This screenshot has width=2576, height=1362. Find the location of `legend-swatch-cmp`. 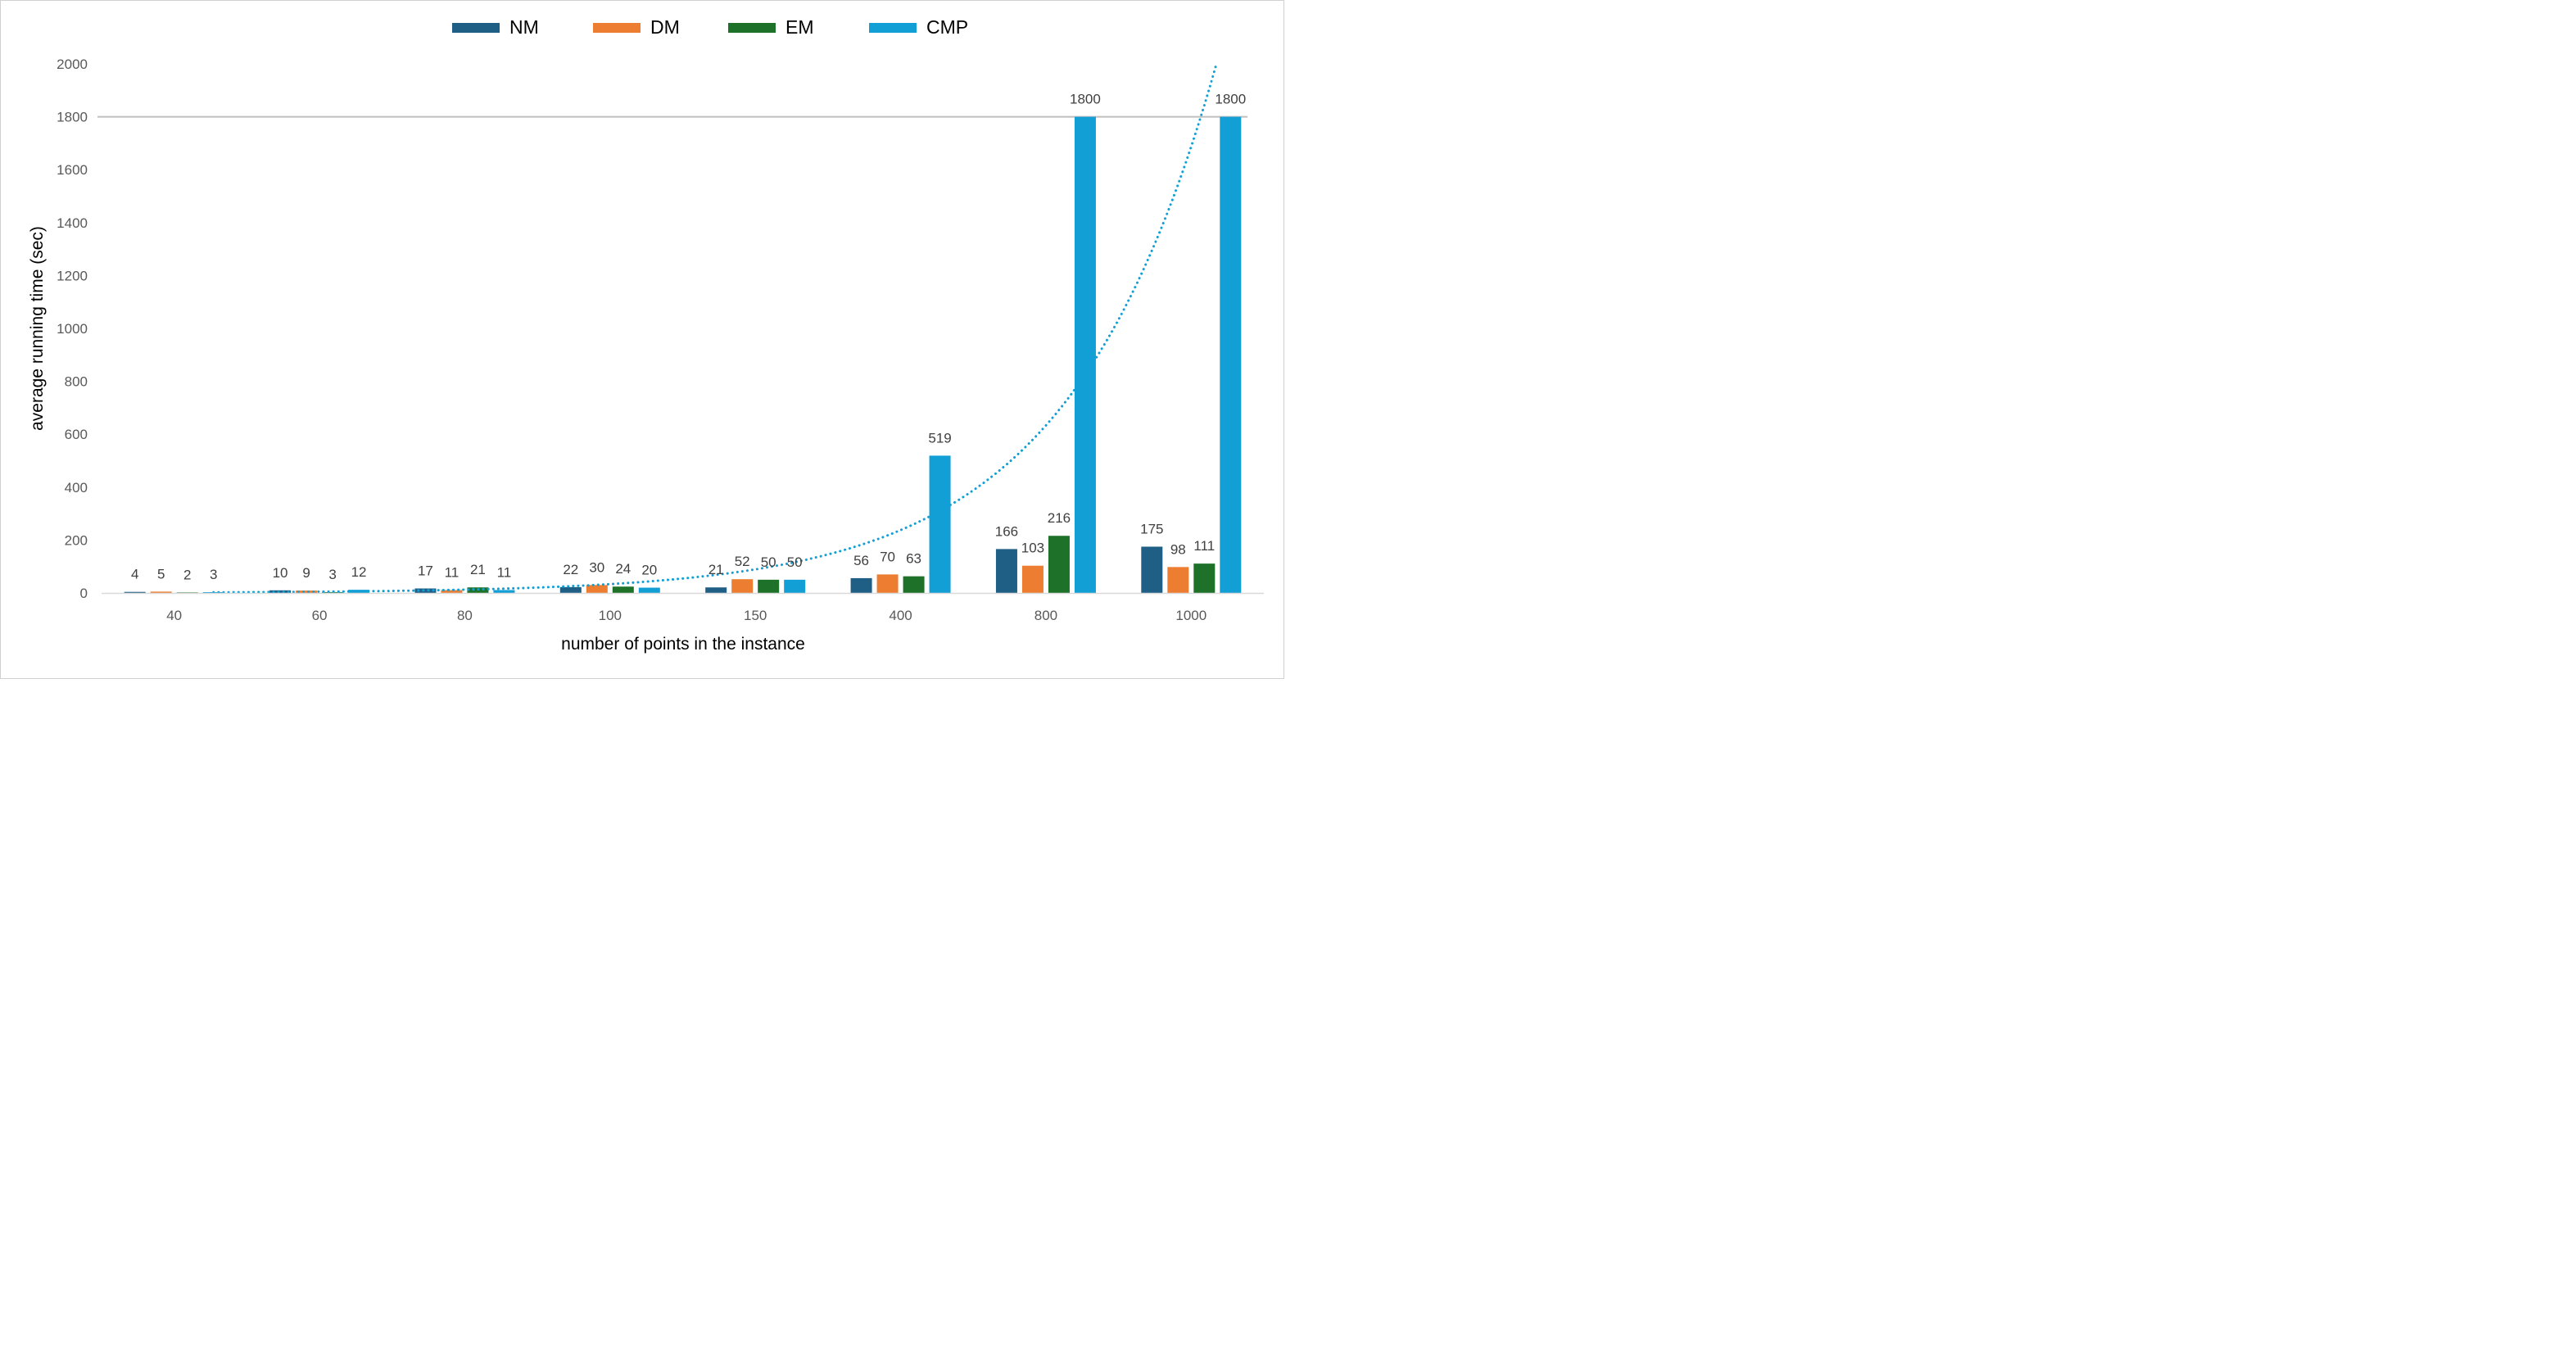

legend-swatch-cmp is located at coordinates (893, 28).